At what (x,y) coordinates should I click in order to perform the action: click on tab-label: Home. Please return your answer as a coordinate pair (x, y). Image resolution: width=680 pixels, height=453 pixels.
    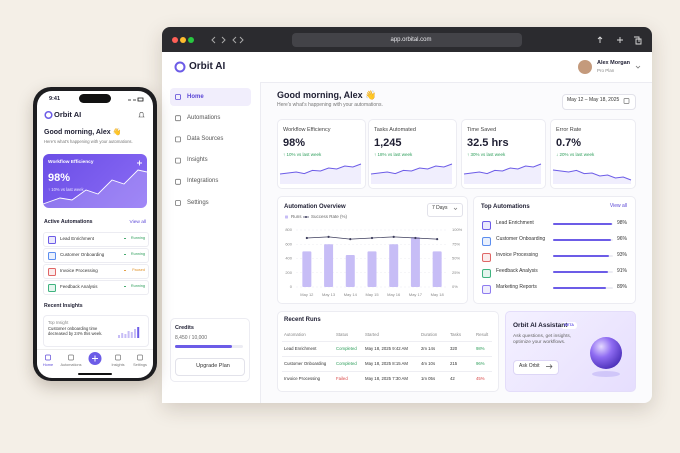
    Looking at the image, I should click on (48, 364).